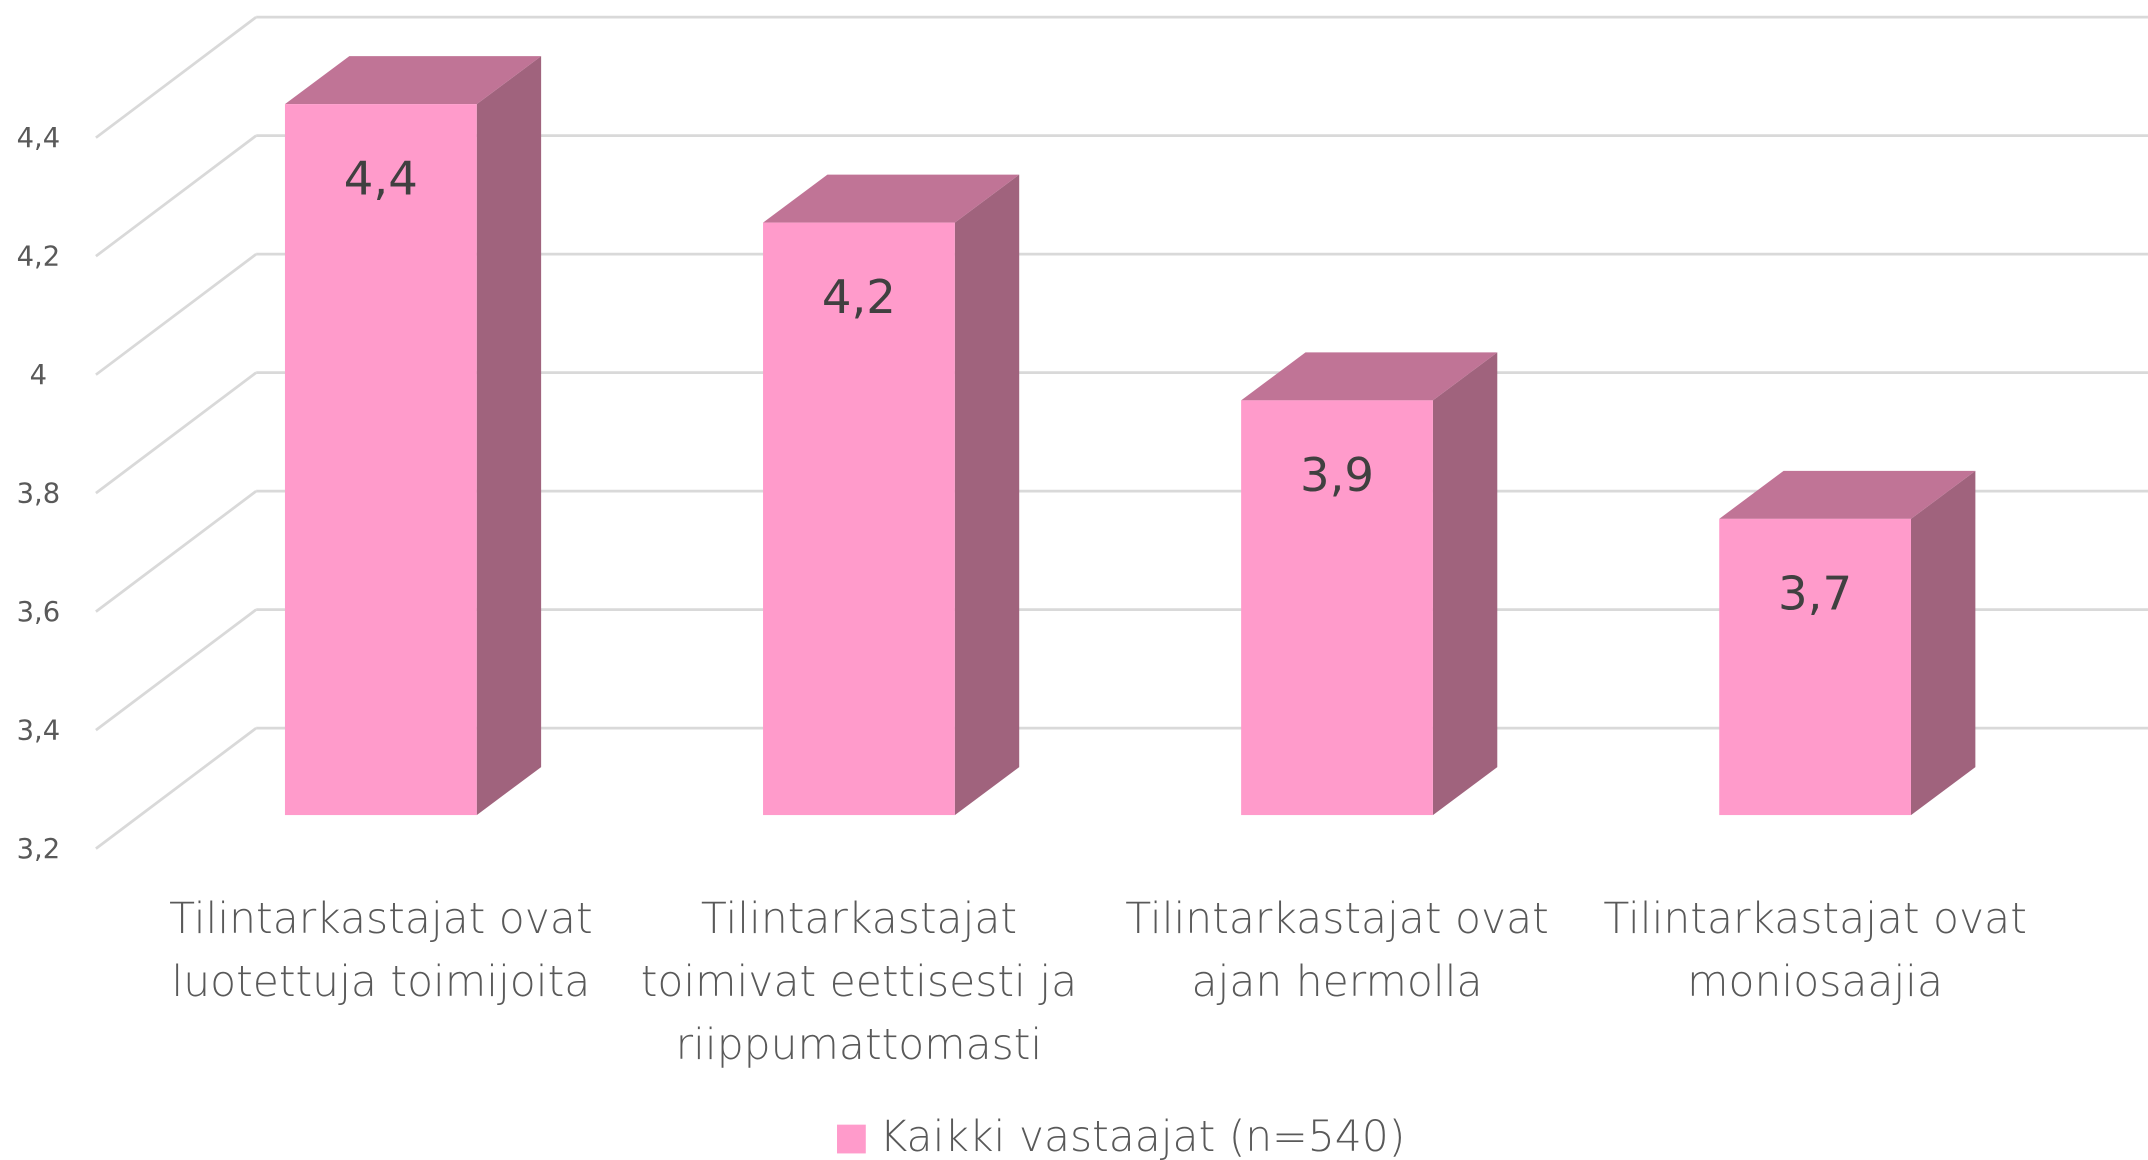 This screenshot has width=2148, height=1160. I want to click on x-tick-label-box: Tilintarkastajat ovat moniosaajia, so click(1815, 950).